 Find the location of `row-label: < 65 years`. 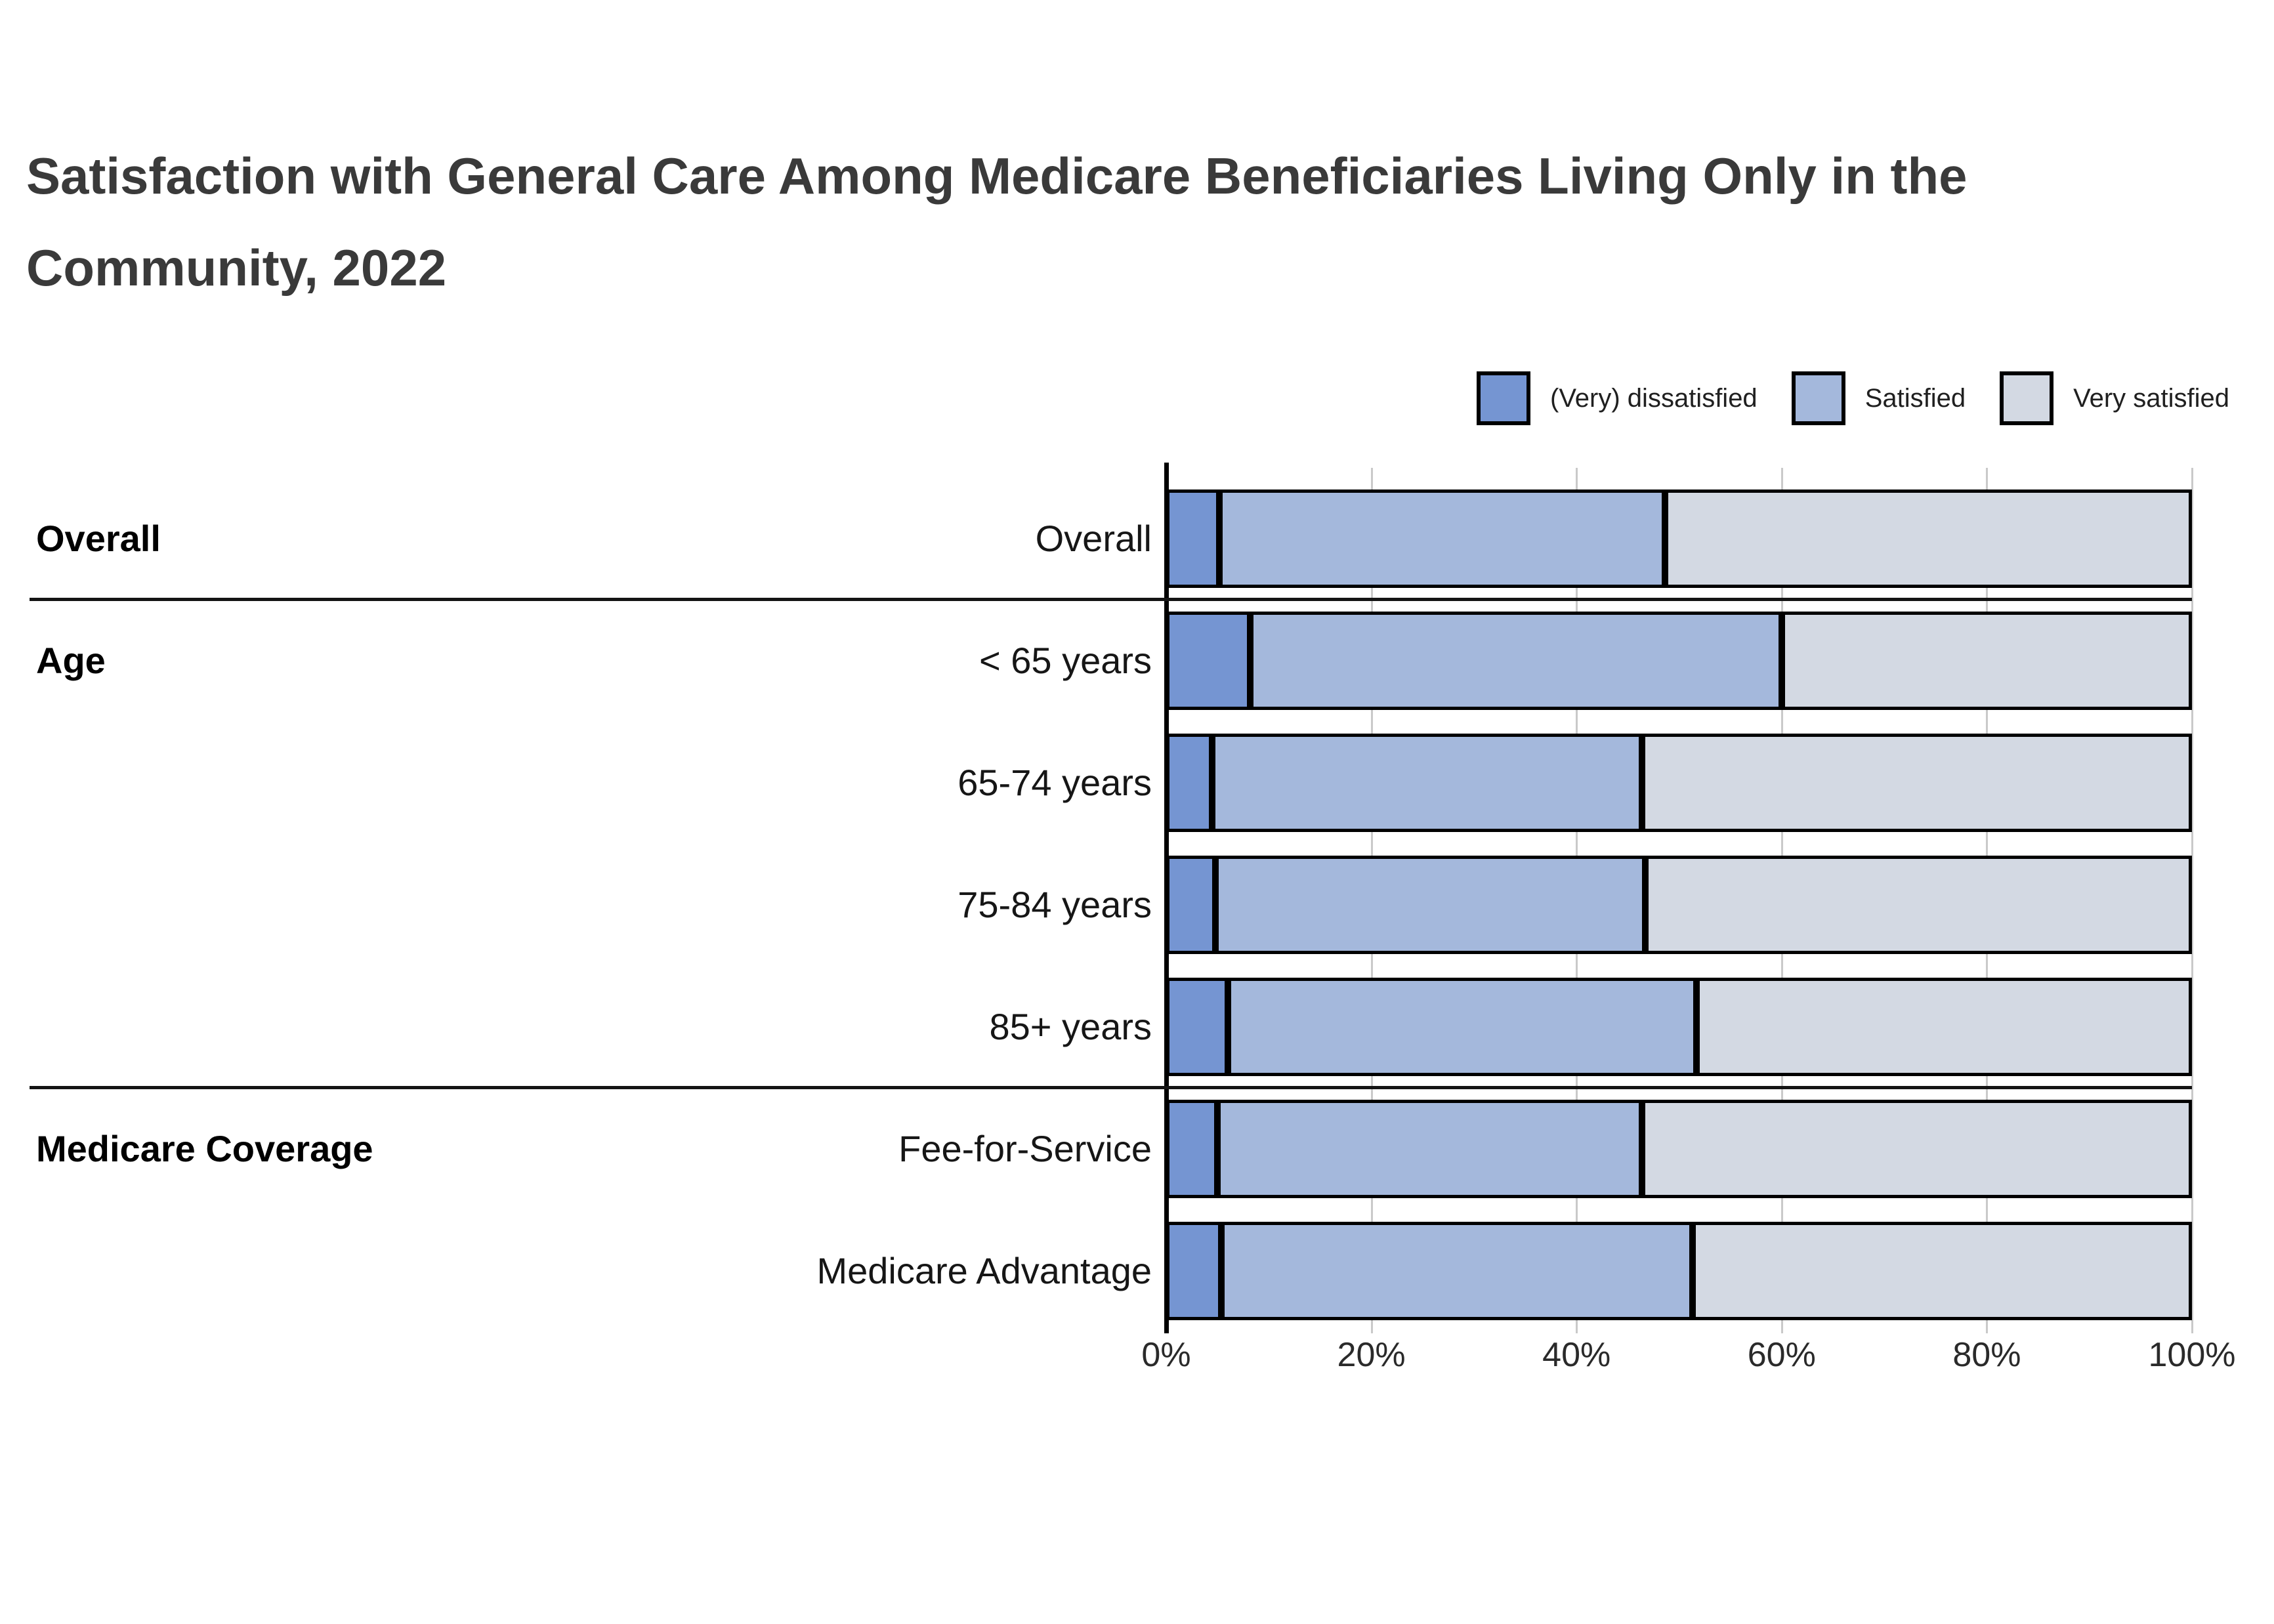

row-label: < 65 years is located at coordinates (1065, 660).